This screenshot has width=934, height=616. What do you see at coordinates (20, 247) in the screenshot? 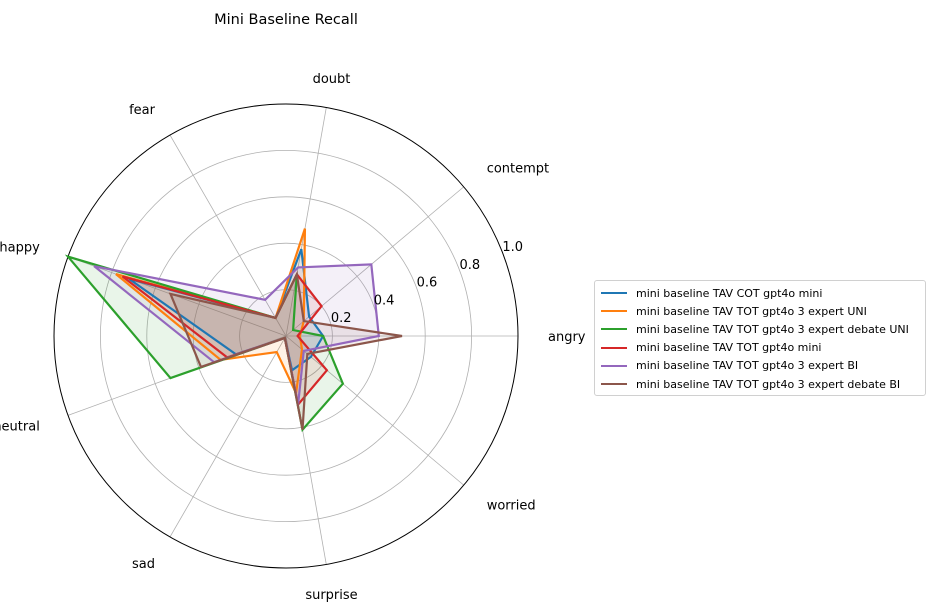
I see `category-label: happy` at bounding box center [20, 247].